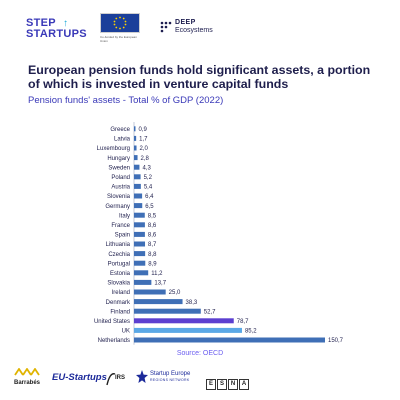 This screenshot has height=400, width=400. I want to click on value-label: 2,0, so click(144, 149).